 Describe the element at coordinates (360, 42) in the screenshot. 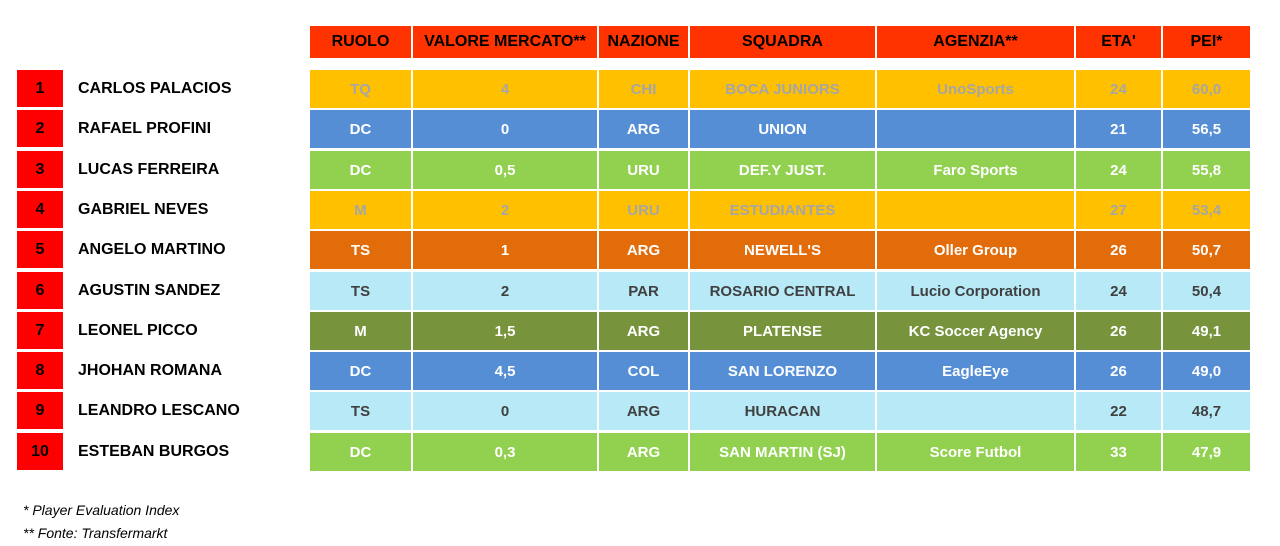

I see `header-ruolo: RUOLO` at that location.